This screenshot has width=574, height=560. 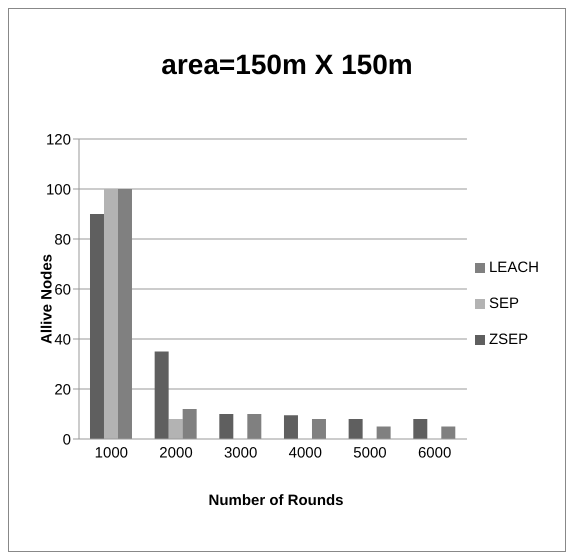 I want to click on x-tick-label: 5000, so click(x=370, y=453).